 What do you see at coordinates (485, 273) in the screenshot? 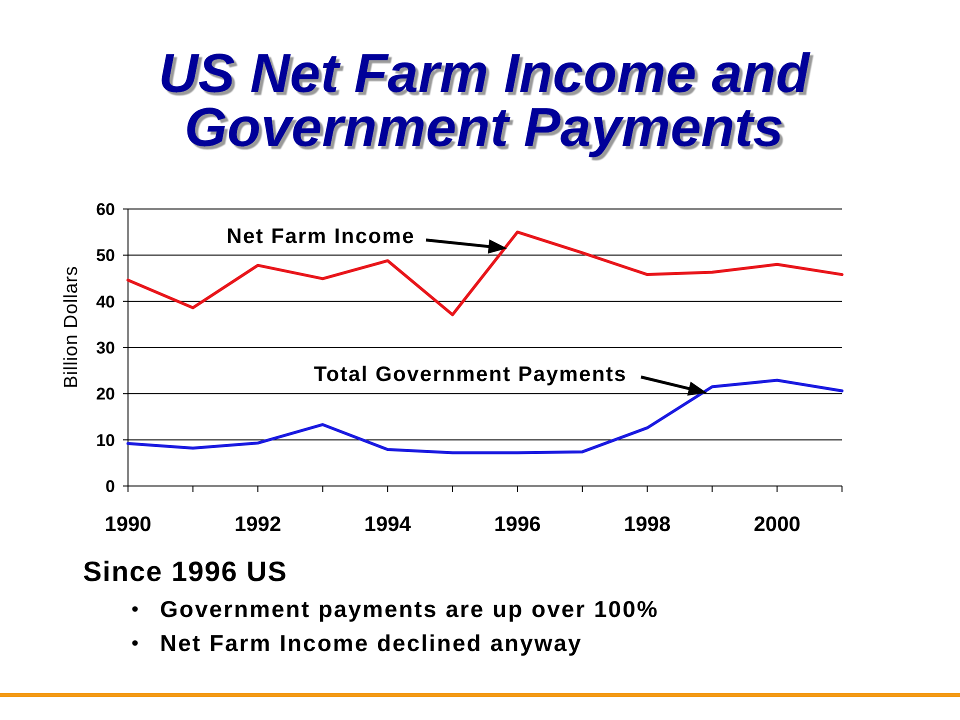
I see `line-series` at bounding box center [485, 273].